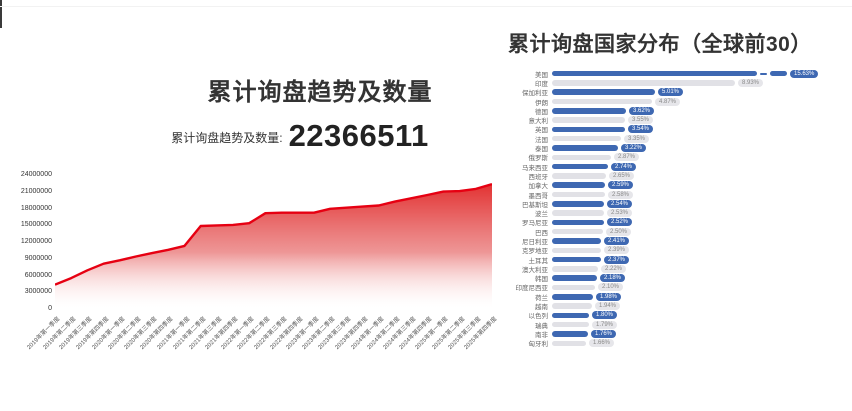 This screenshot has width=852, height=411. I want to click on country-bar-row: 伊朗 4.87%, so click(680, 102).